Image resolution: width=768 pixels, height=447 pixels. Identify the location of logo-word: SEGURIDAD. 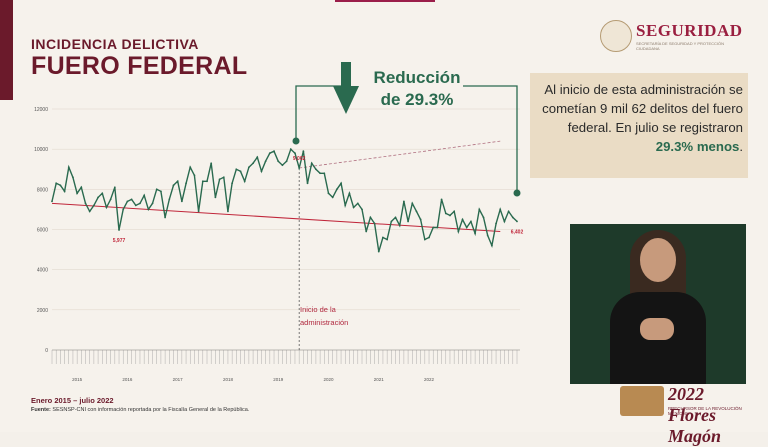
(689, 30).